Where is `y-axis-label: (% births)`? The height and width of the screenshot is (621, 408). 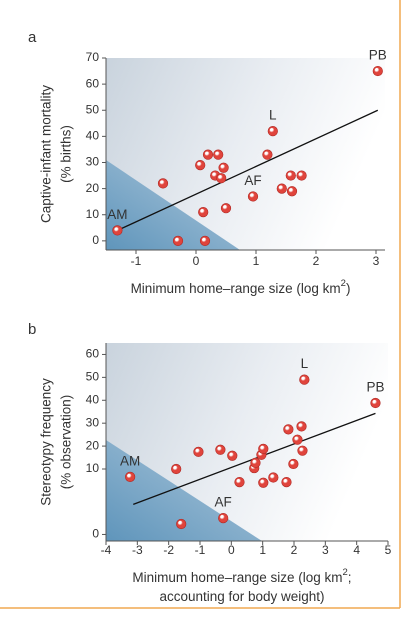 y-axis-label: (% births) is located at coordinates (66, 154).